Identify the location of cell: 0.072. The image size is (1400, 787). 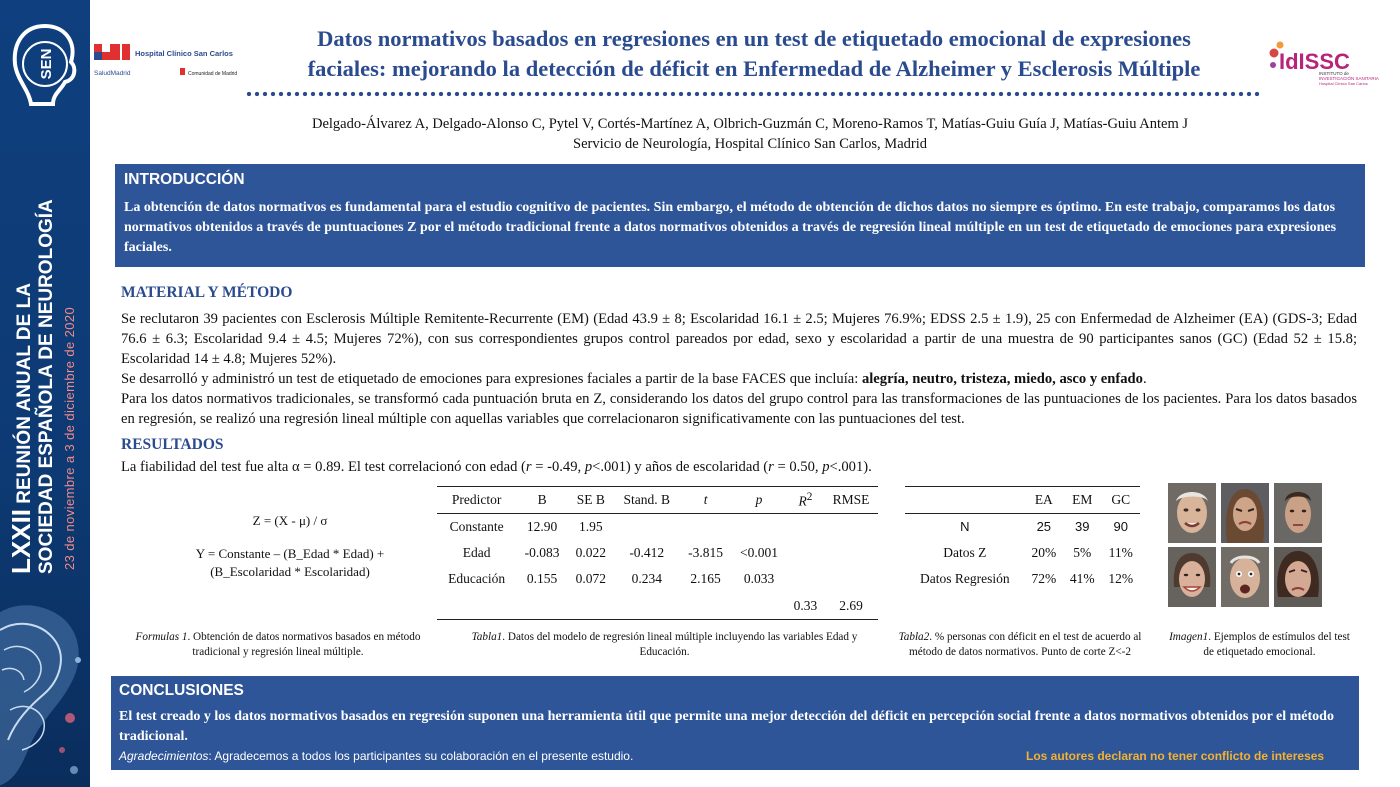
(590, 579).